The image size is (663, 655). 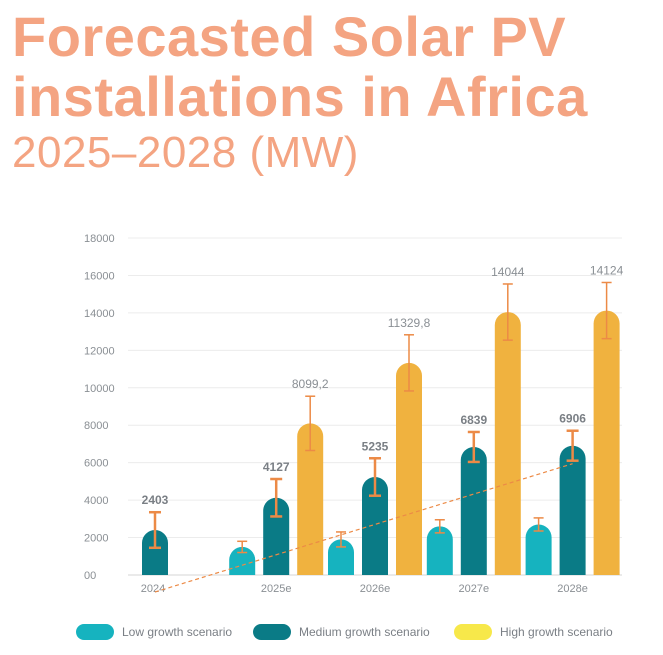 I want to click on y-tick-label: 18000, so click(x=99, y=239).